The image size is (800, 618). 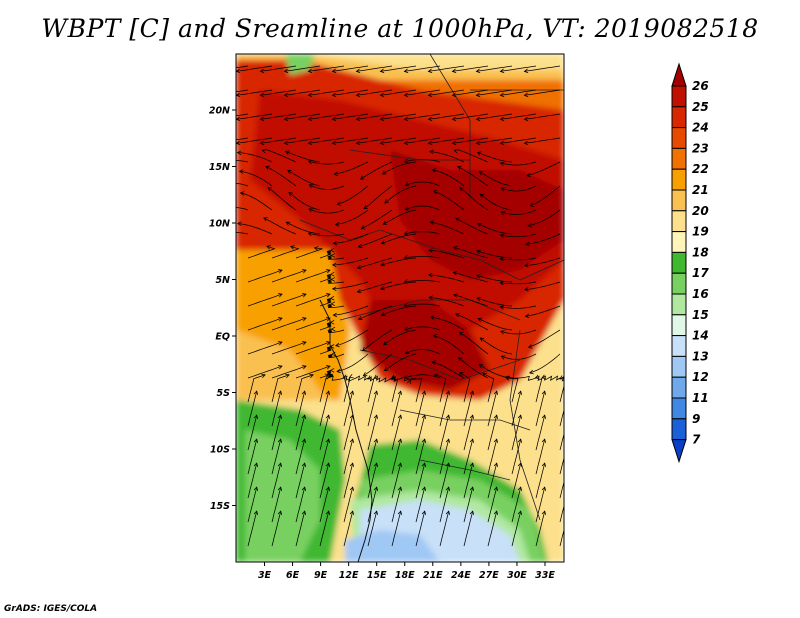 I want to click on lon-label: 3E, so click(x=265, y=575).